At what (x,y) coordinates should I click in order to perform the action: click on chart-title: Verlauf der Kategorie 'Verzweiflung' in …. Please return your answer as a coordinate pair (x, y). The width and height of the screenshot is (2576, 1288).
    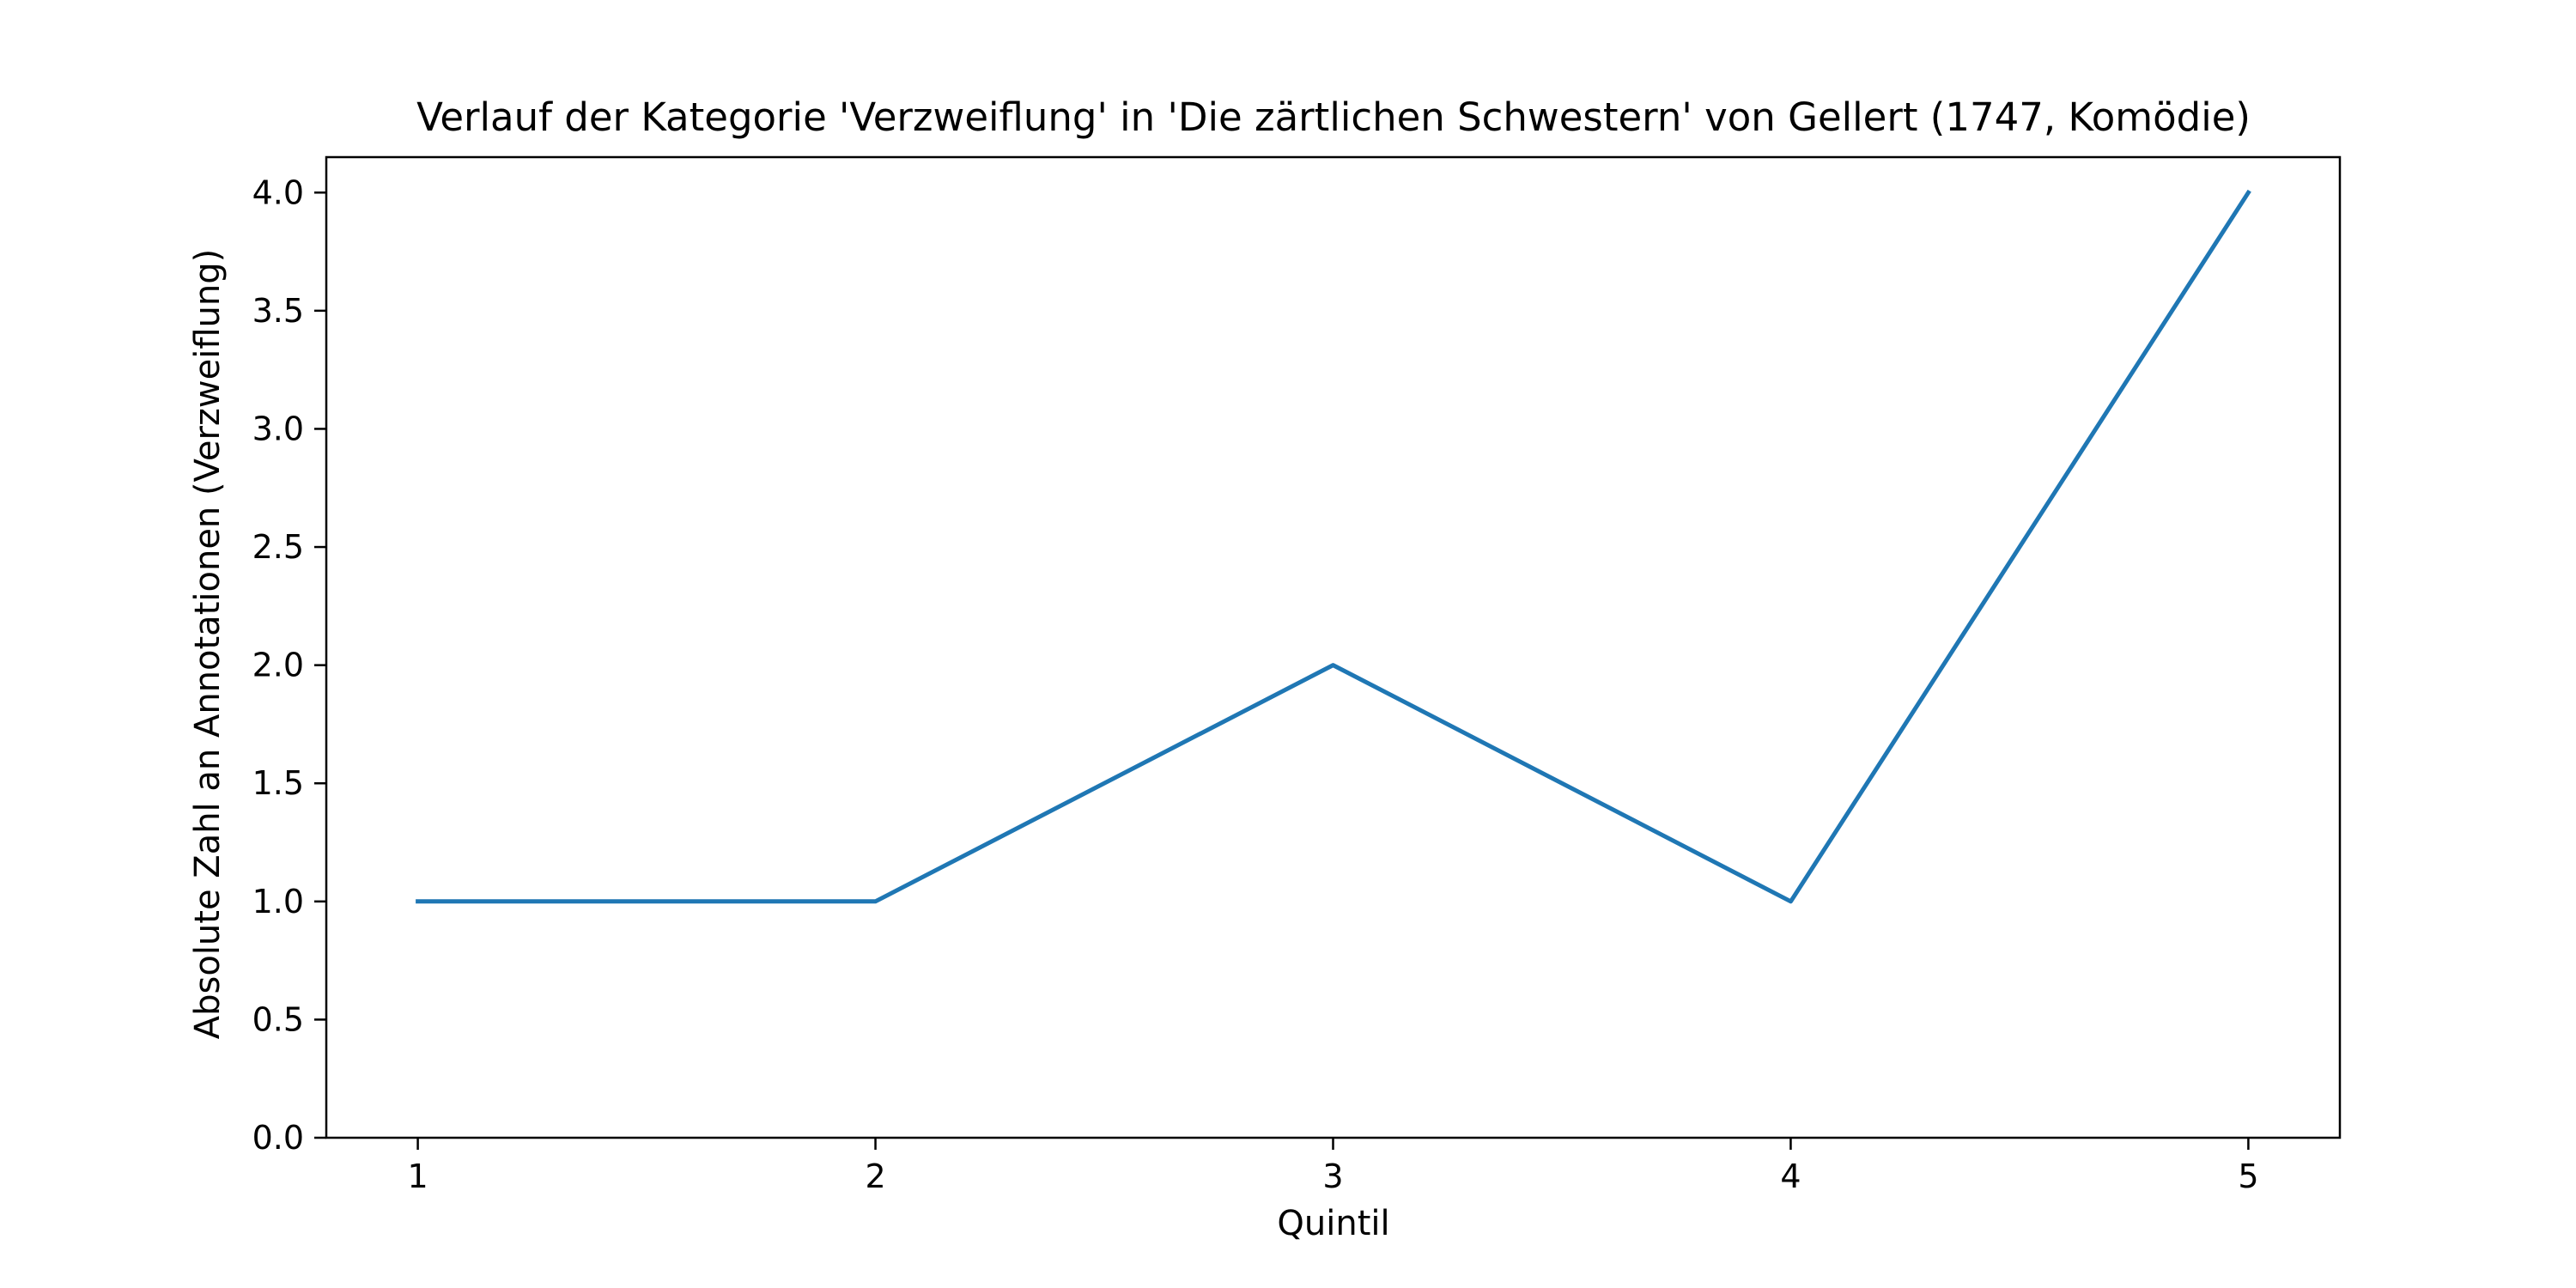
    Looking at the image, I should click on (1334, 117).